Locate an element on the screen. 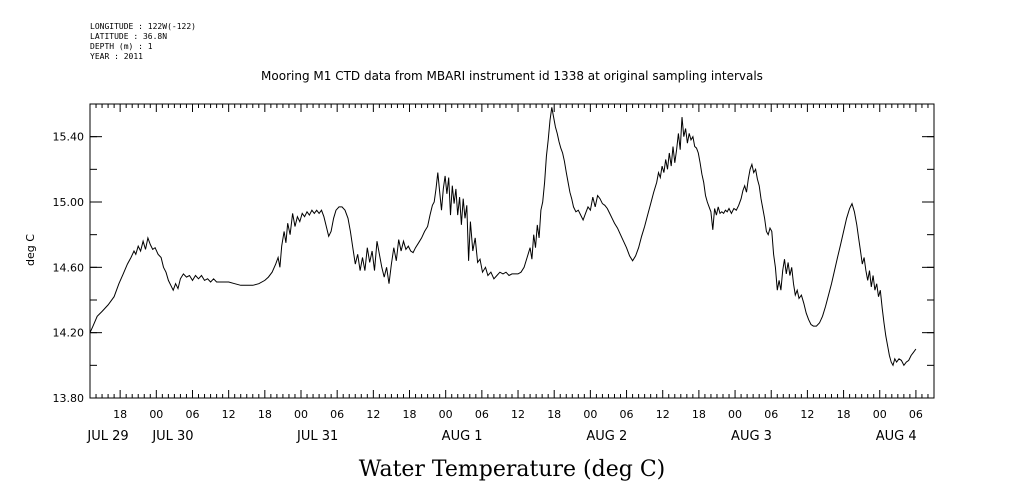 This screenshot has width=1009, height=504. x-axis-title: Water Temperature (deg C) is located at coordinates (512, 469).